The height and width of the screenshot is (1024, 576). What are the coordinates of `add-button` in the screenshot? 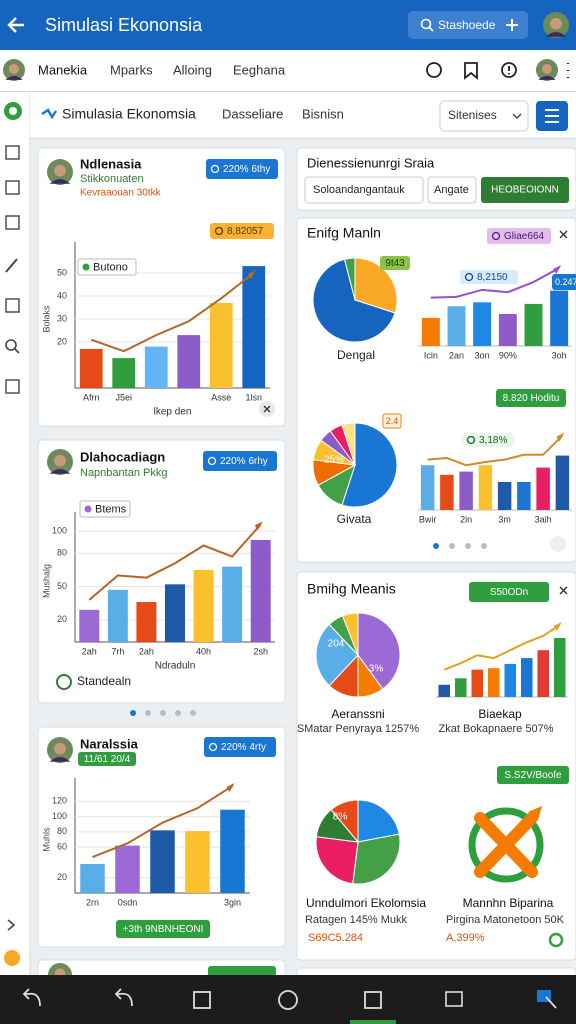 It's located at (512, 25).